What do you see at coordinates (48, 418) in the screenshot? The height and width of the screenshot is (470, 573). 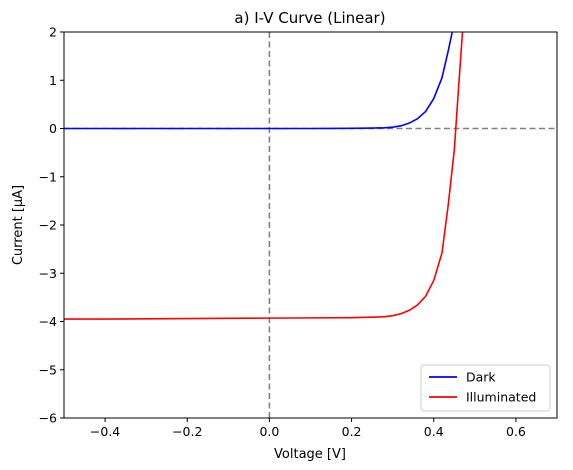 I see `y-tick-label: −6` at bounding box center [48, 418].